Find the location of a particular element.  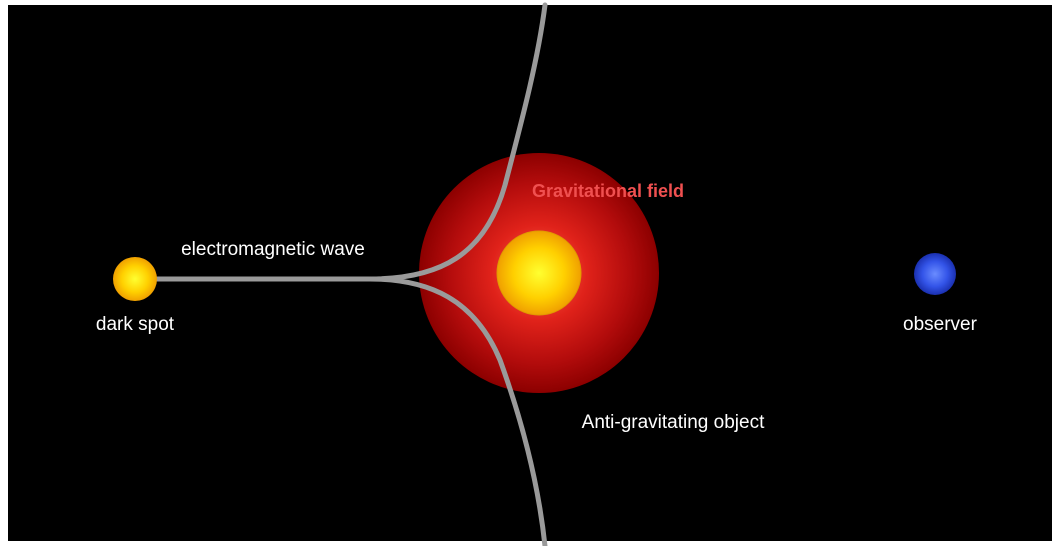

dark-spot is located at coordinates (135, 279).